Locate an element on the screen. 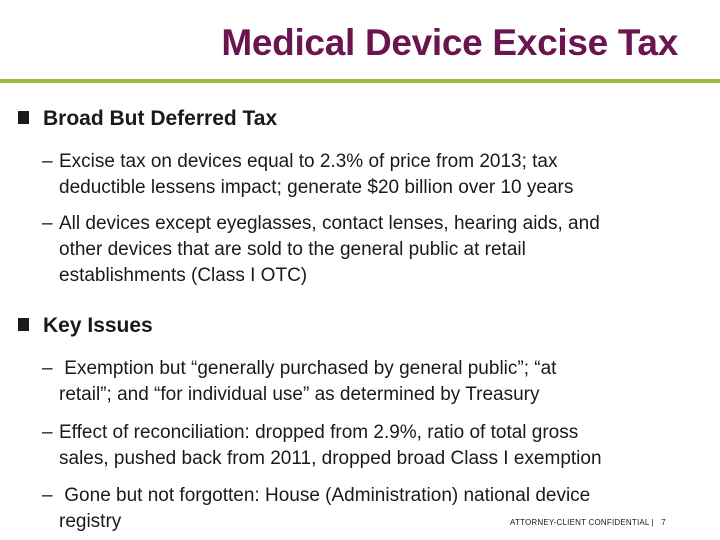  slide-title: Medical Device Excise Tax is located at coordinates (449, 42).